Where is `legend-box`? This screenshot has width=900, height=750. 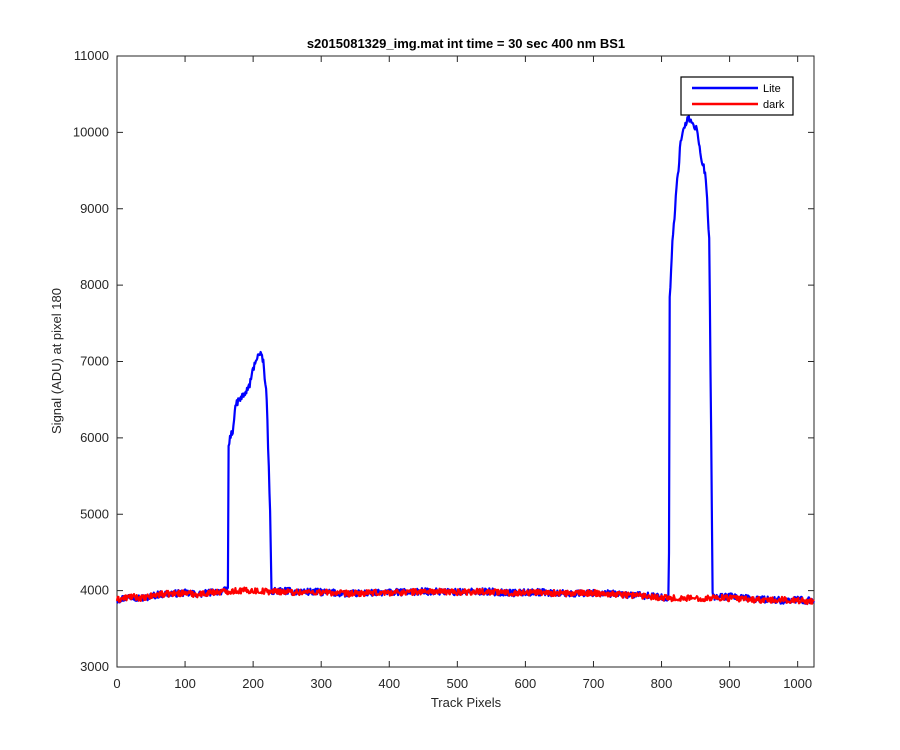
legend-box is located at coordinates (737, 96).